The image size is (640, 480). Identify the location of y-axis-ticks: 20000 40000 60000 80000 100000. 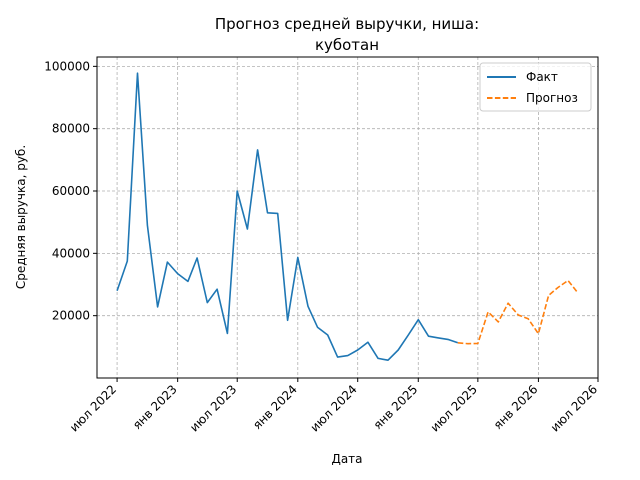
(70, 191).